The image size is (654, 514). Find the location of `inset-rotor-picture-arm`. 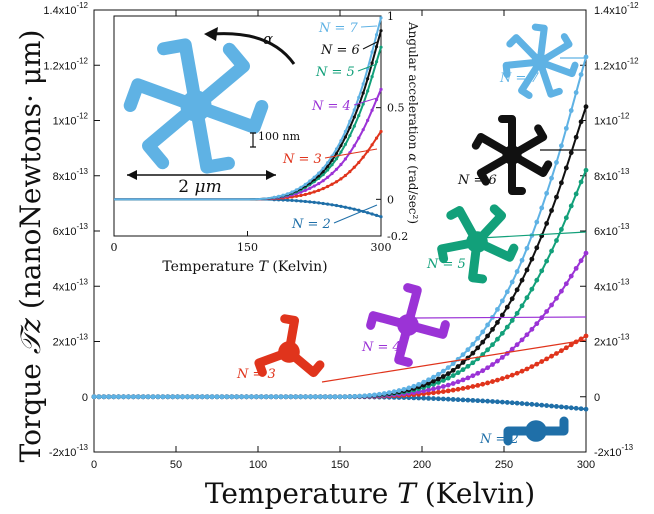

inset-rotor-picture-arm is located at coordinates (180, 75).